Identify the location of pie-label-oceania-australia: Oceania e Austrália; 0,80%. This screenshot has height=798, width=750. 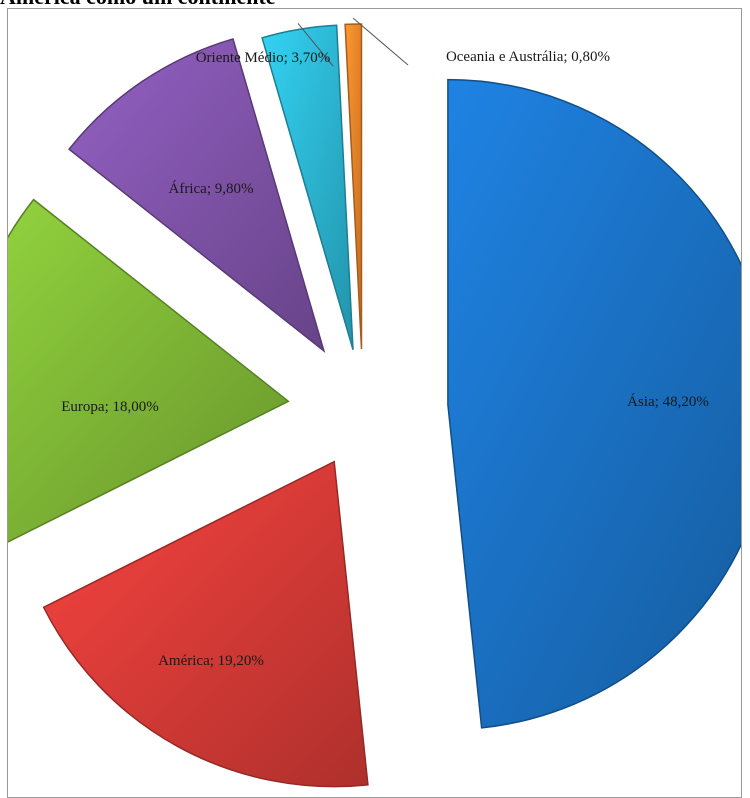
(528, 57).